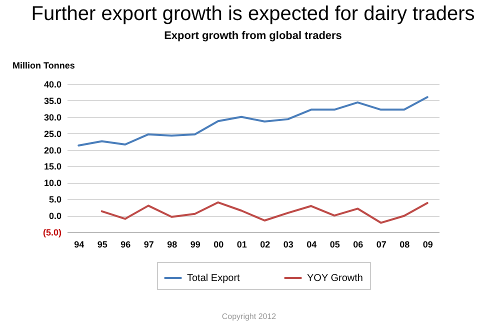 The image size is (498, 326). I want to click on legend-label: YOY Growth, so click(335, 278).